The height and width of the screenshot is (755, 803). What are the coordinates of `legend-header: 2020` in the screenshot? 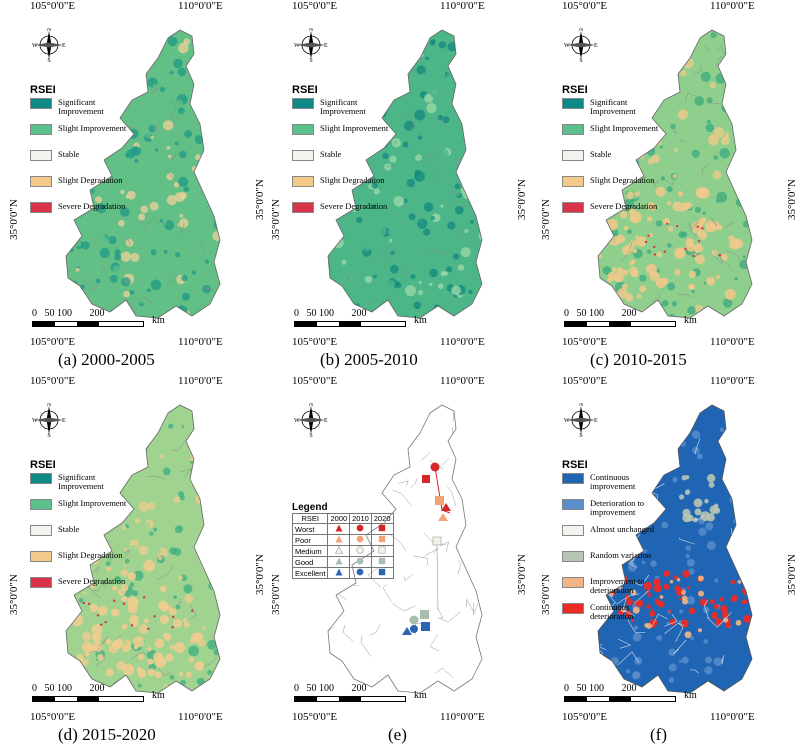 It's located at (382, 518).